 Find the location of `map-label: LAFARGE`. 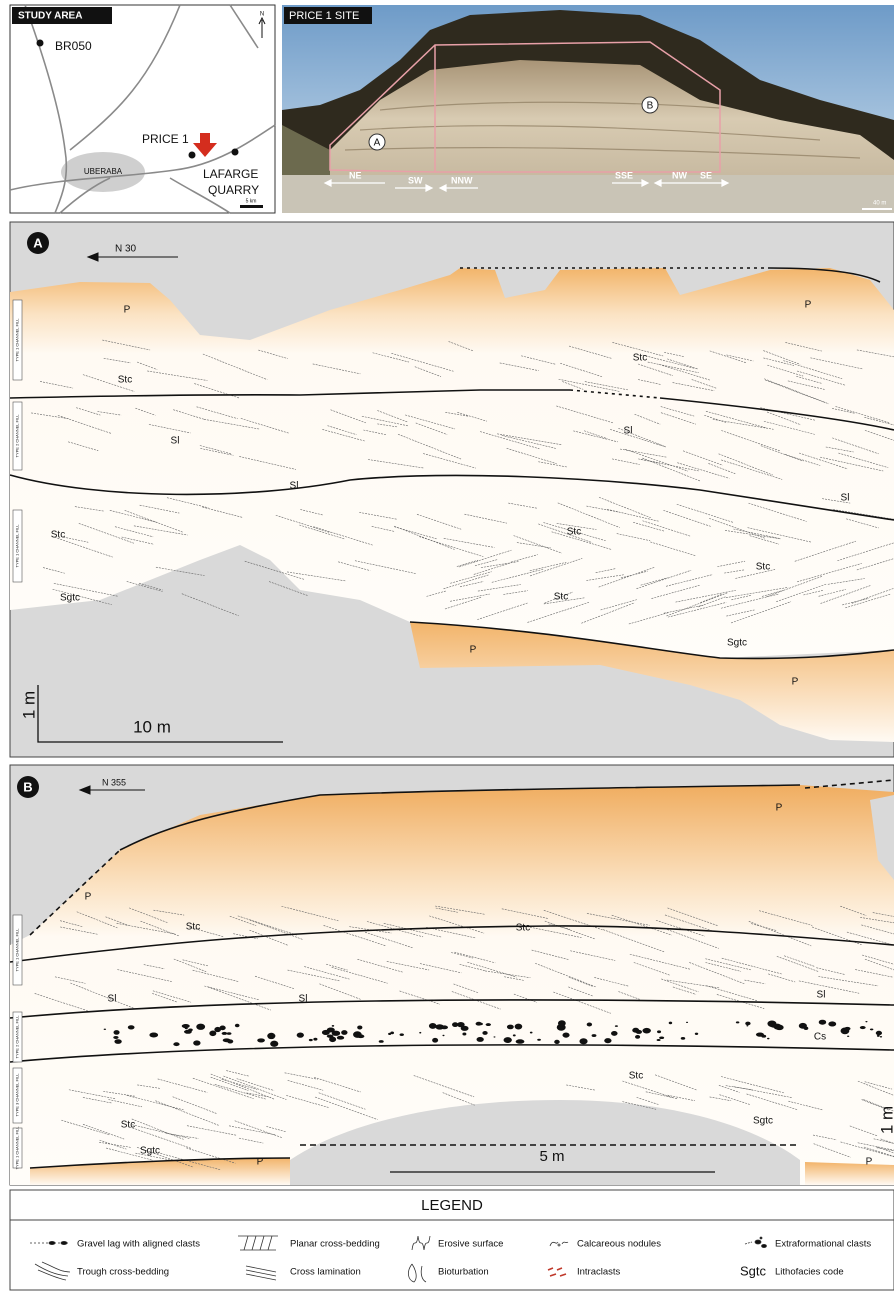

map-label: LAFARGE is located at coordinates (230, 174).